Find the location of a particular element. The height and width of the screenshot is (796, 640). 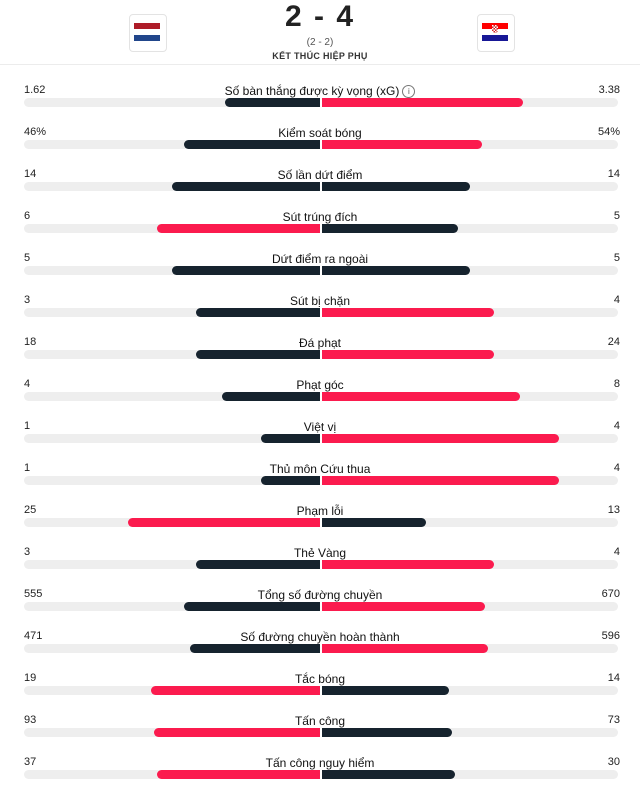

stat-row: 1 Thủ môn Cứu thua 4 is located at coordinates (320, 481).